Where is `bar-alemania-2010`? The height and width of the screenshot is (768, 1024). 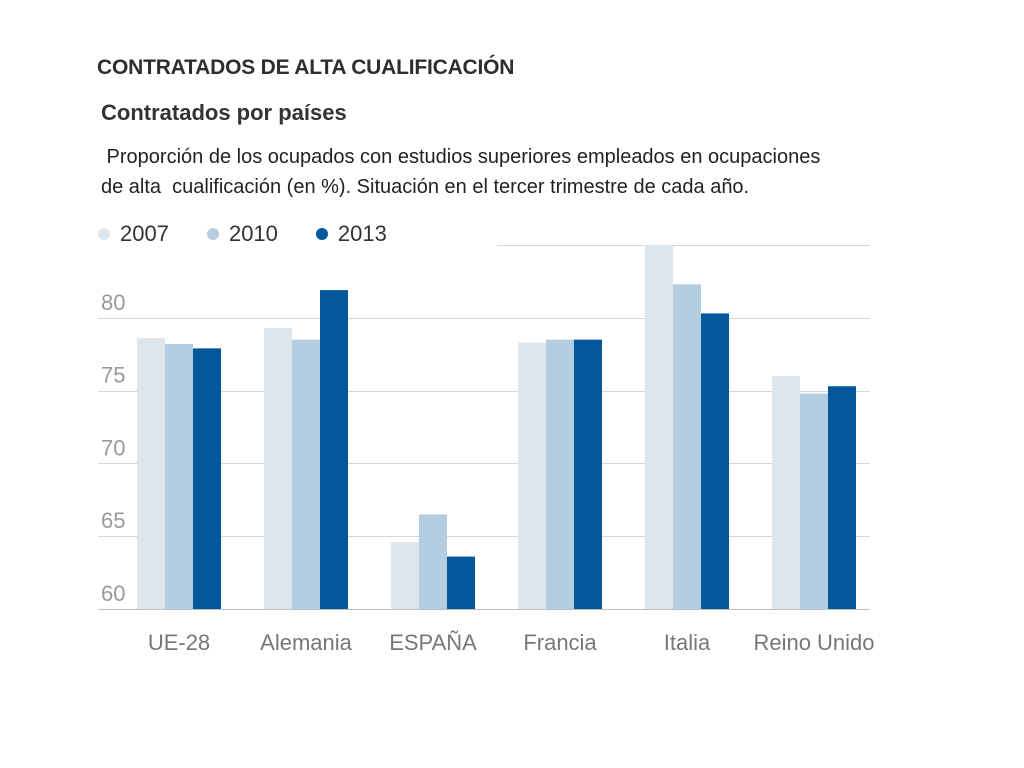
bar-alemania-2010 is located at coordinates (306, 474).